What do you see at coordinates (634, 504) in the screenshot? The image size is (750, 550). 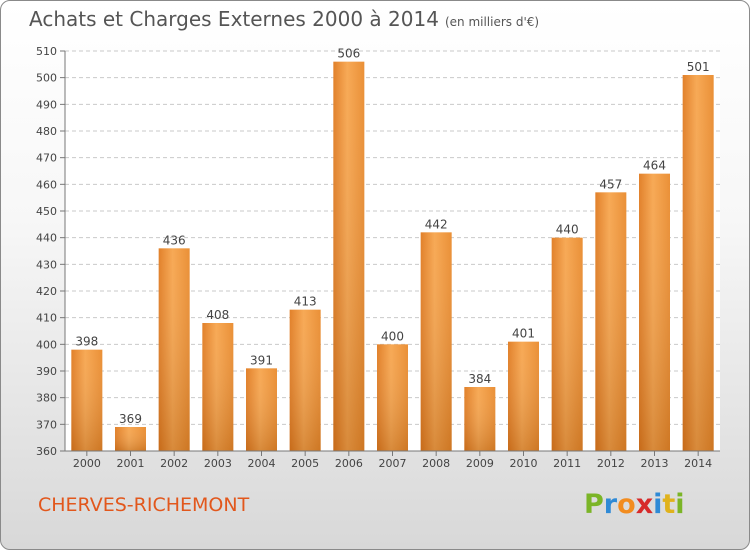 I see `proxiti-logo: Proxiti` at bounding box center [634, 504].